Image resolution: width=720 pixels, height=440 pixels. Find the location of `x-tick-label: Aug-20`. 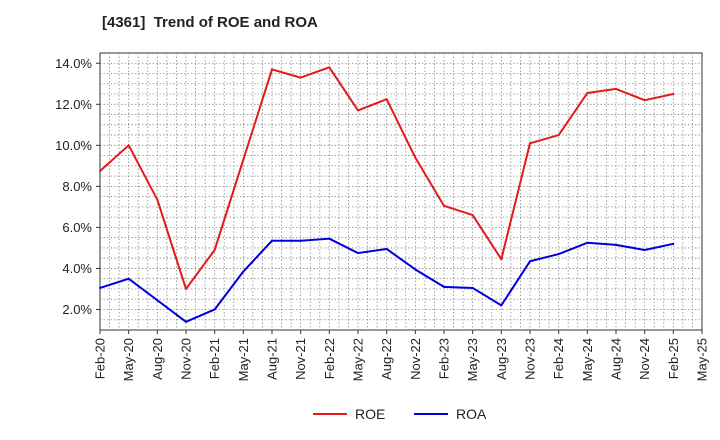

x-tick-label: Aug-20 is located at coordinates (157, 359).